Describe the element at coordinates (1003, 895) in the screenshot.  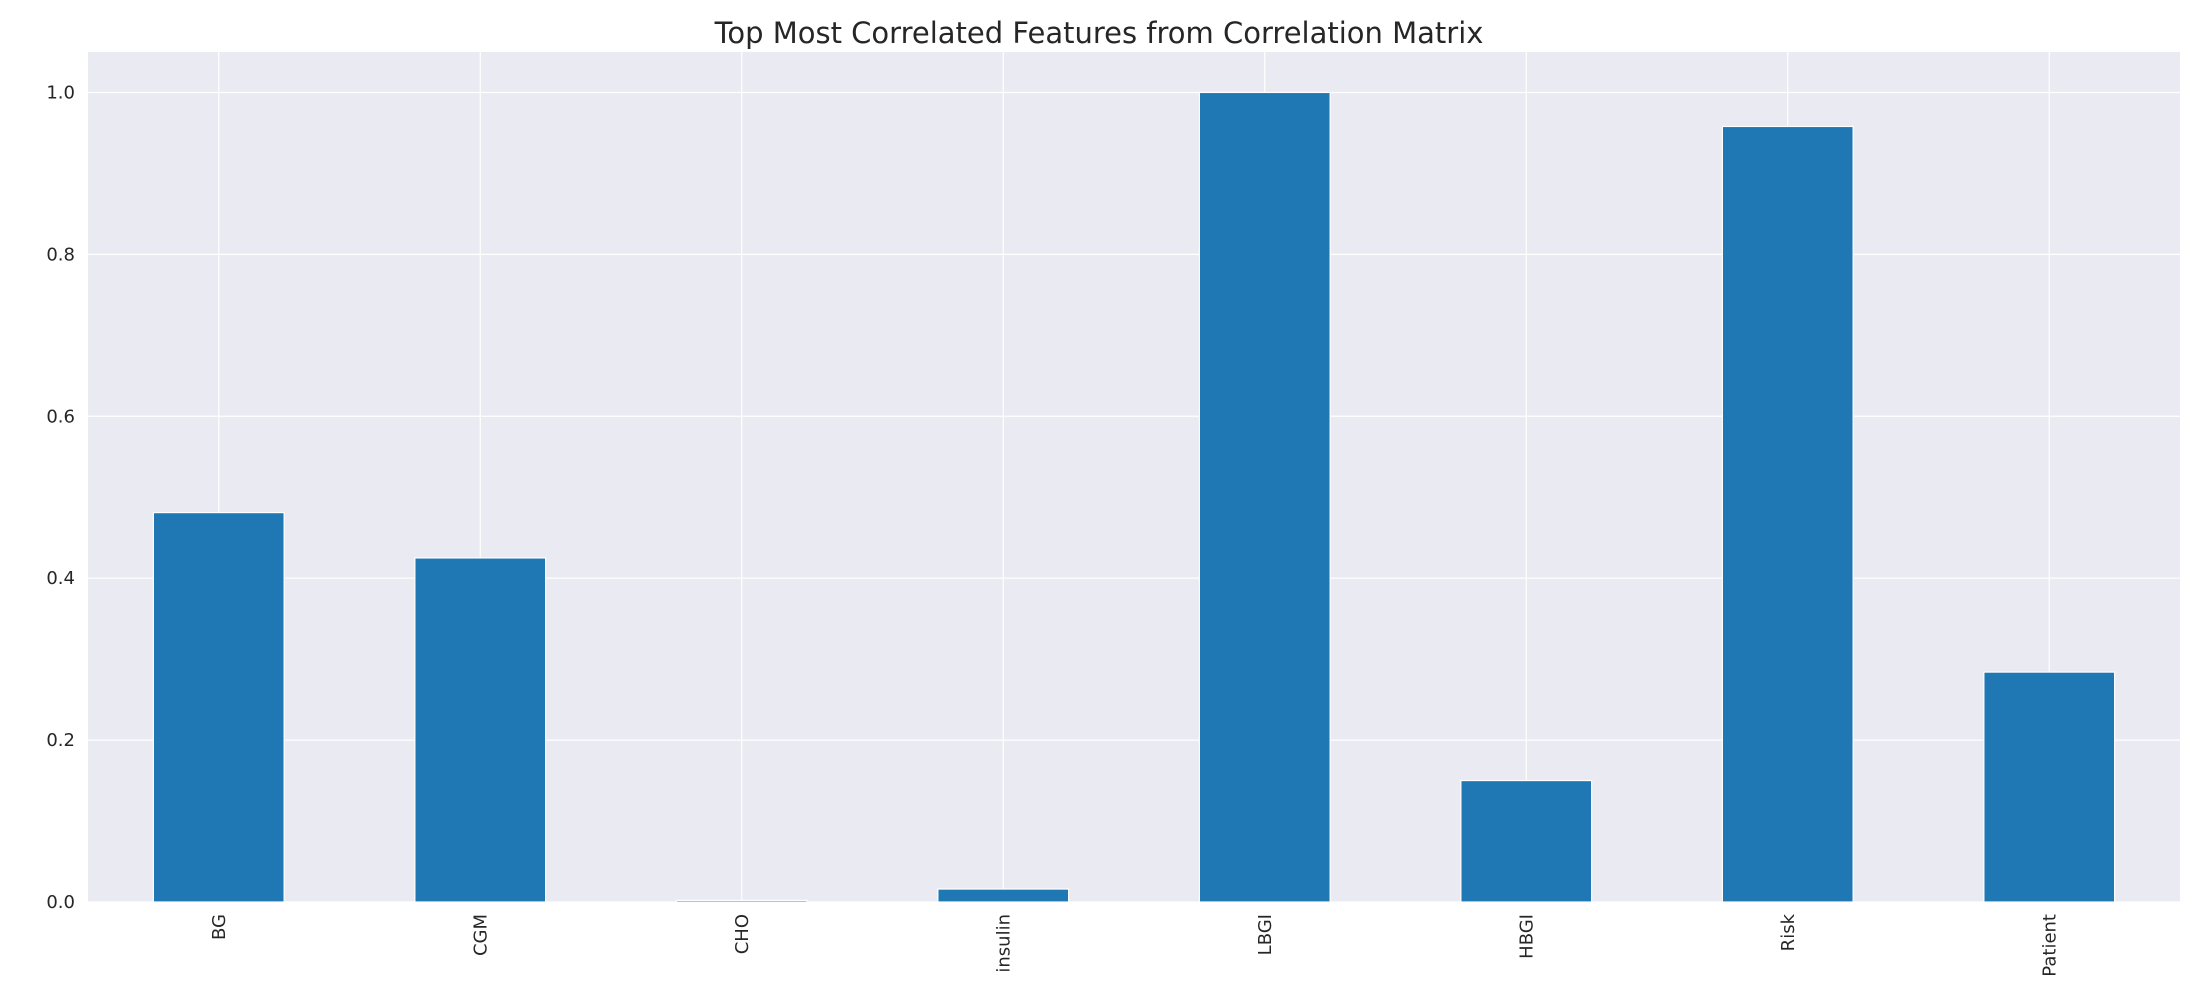
I see `bar-insulin` at that location.